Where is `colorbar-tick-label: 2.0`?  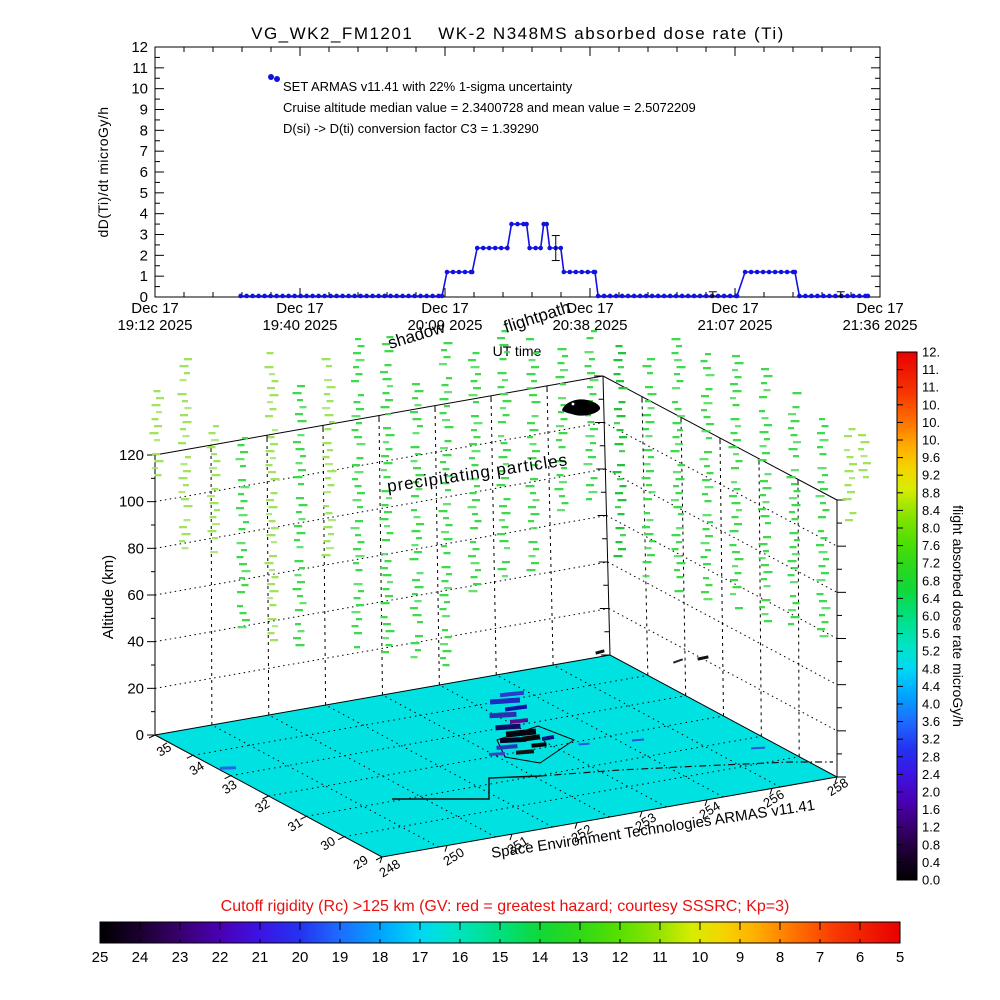
colorbar-tick-label: 2.0 is located at coordinates (931, 792).